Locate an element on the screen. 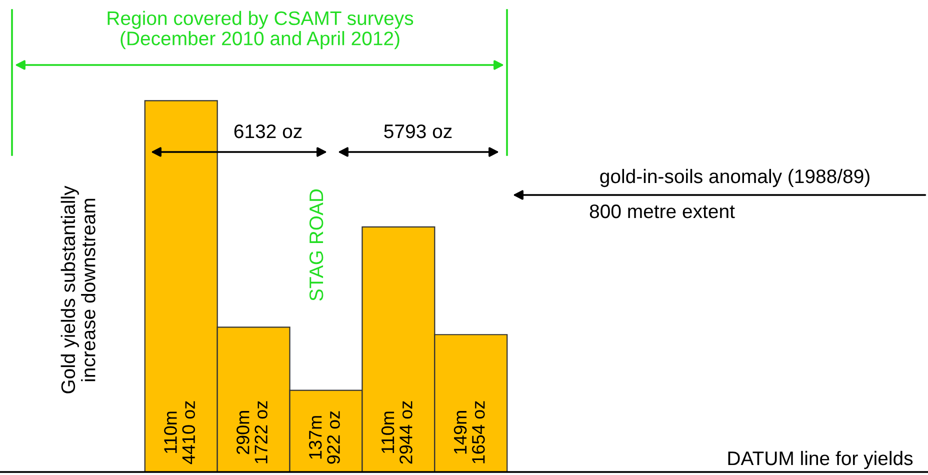 This screenshot has width=928, height=475. x-tick-label: 110m 2944 oz is located at coordinates (396, 432).